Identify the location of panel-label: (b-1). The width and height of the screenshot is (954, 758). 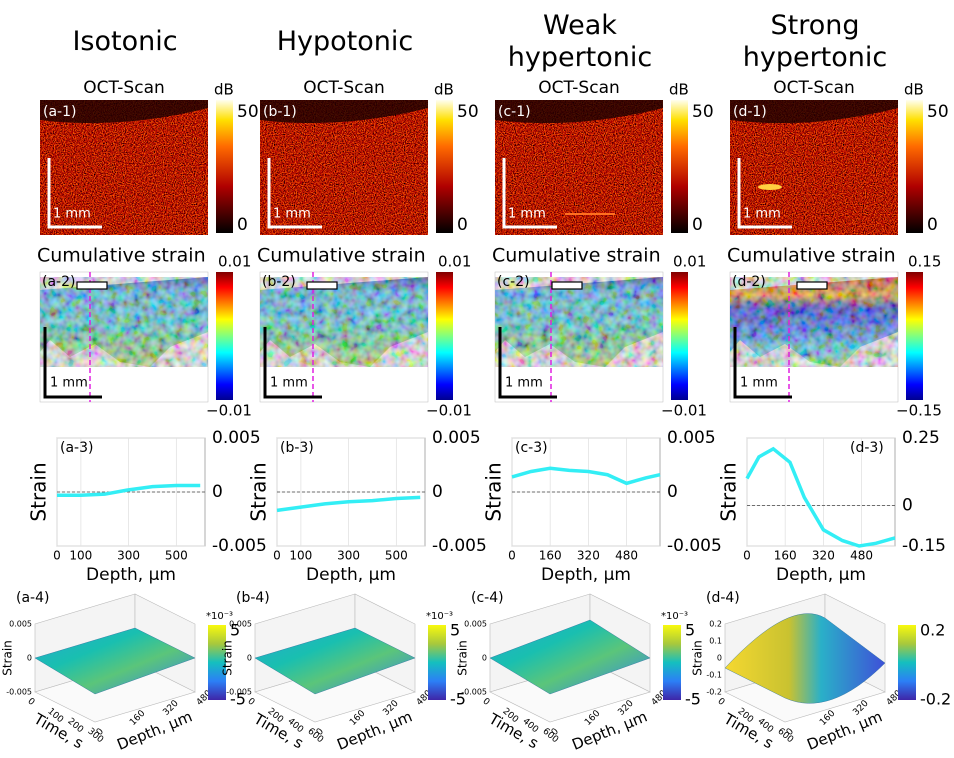
(280, 112).